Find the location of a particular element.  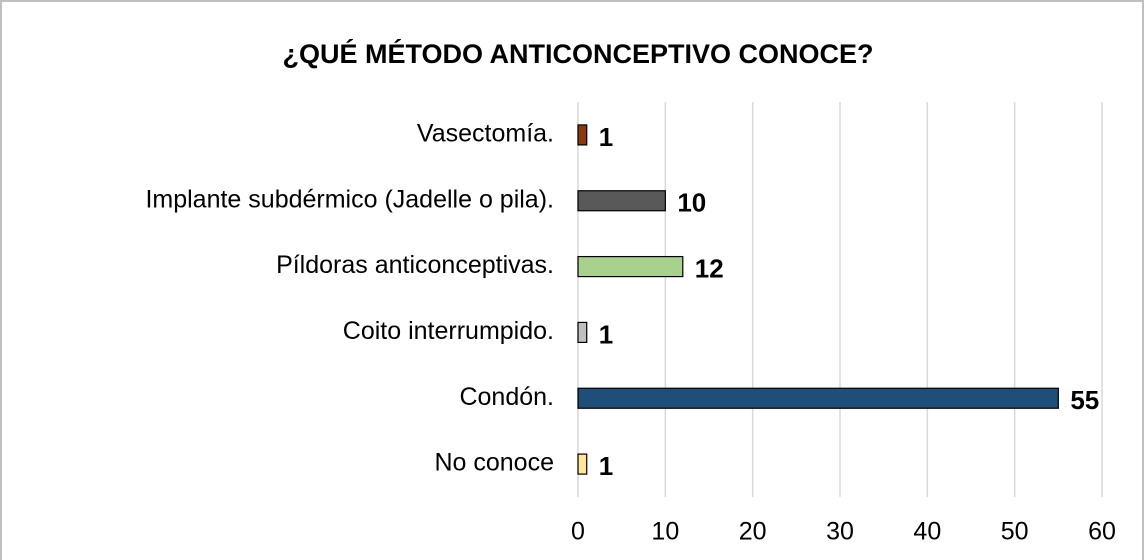

x-tick-label: 10 is located at coordinates (665, 532).